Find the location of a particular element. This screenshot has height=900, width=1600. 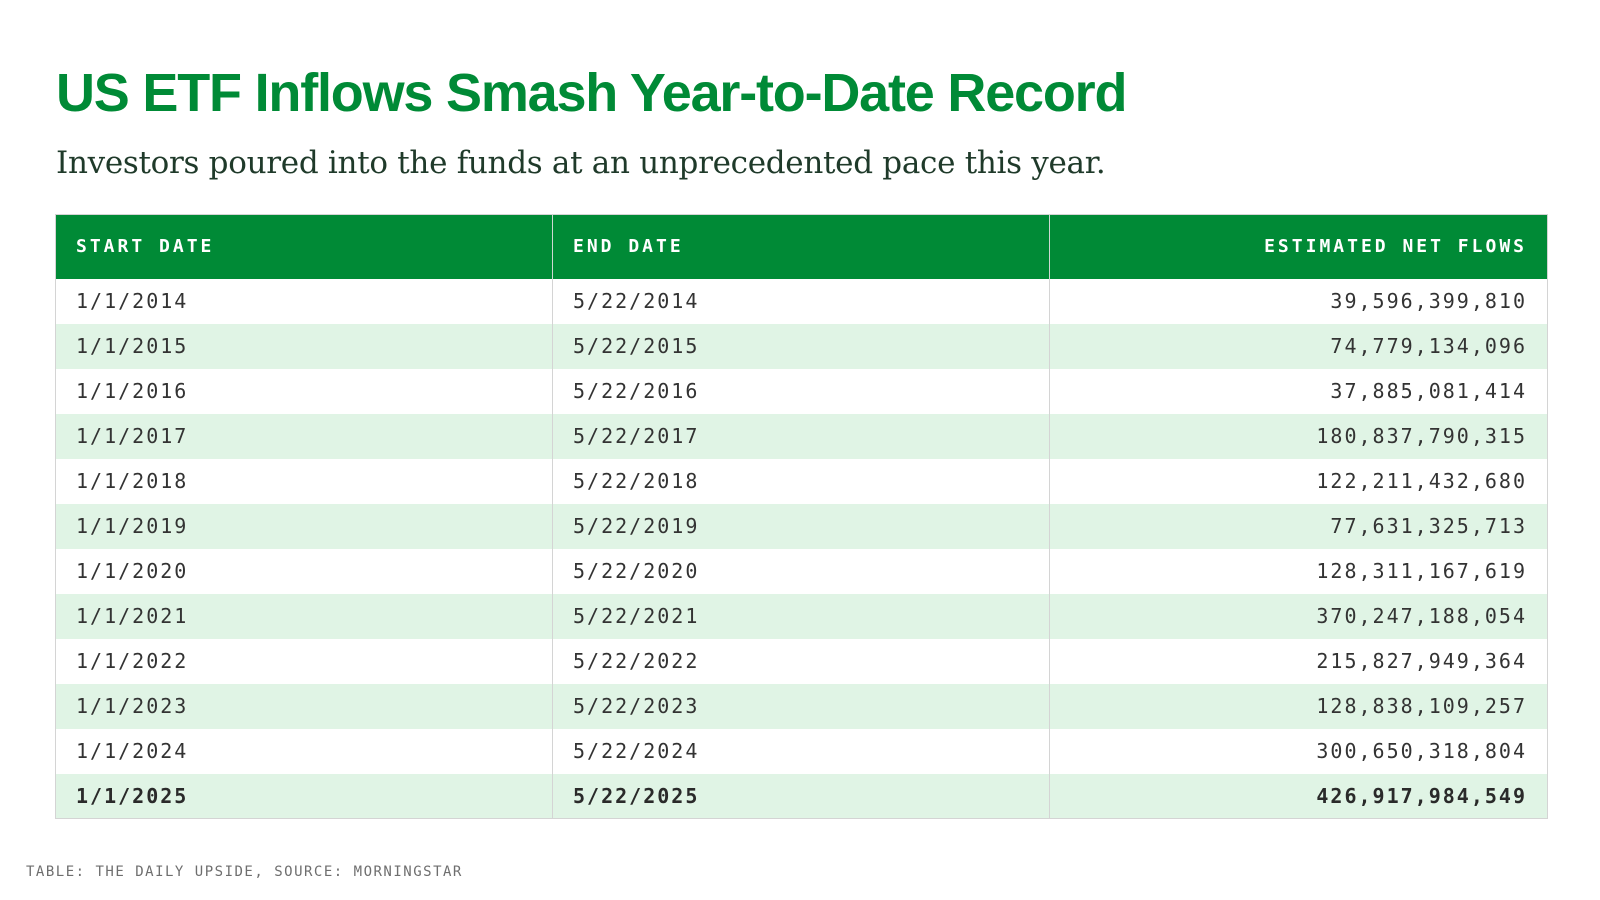

end-date-cell: 5/22/2018 is located at coordinates (801, 481).